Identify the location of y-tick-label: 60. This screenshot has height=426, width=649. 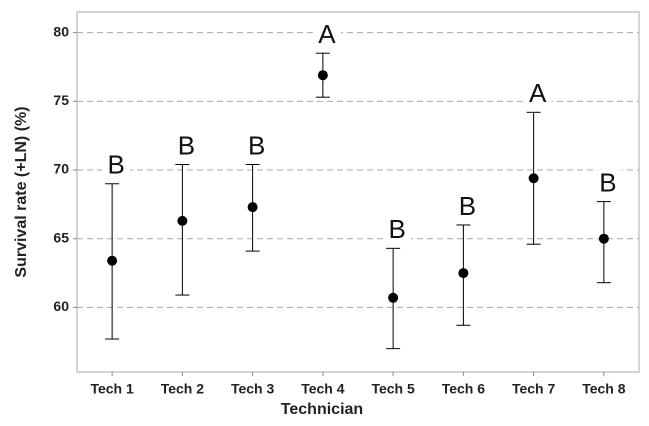
(61, 306).